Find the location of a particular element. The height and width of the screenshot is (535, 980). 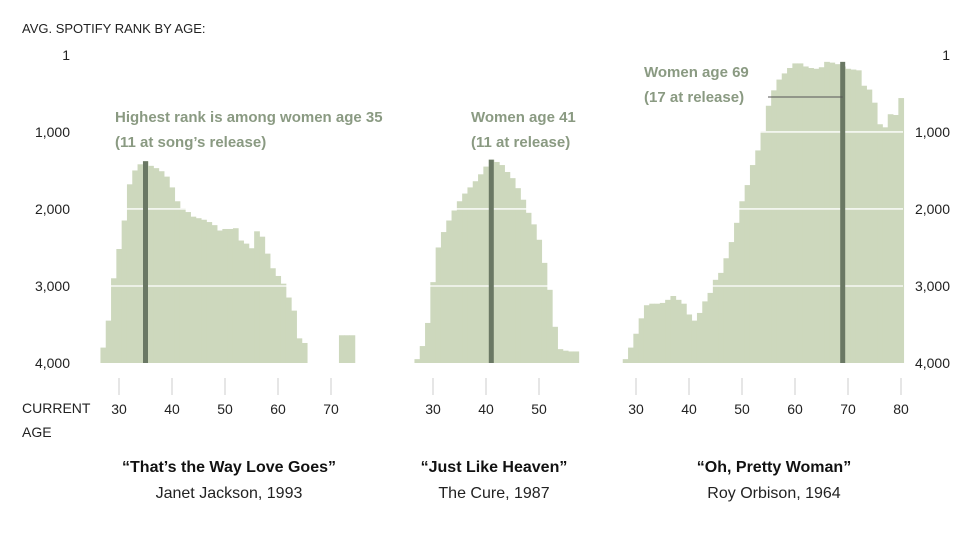

y-tick-right: 3,000 is located at coordinates (932, 286).